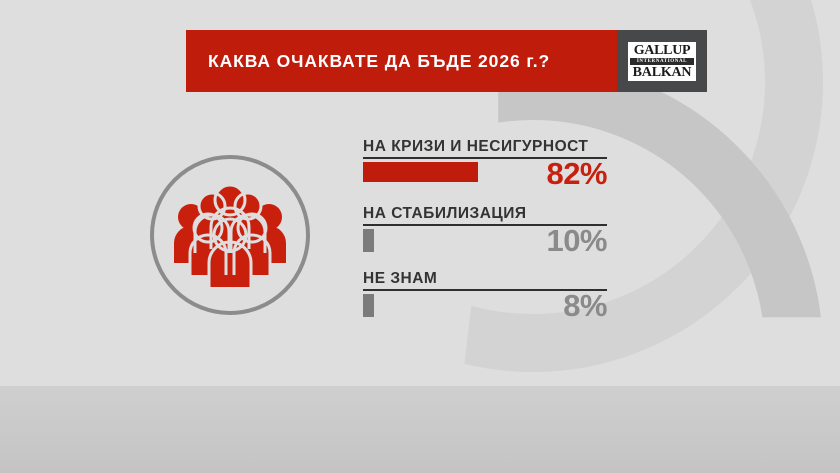 The width and height of the screenshot is (840, 473). I want to click on result-row-2: НА СТАБИЛИЗАЦИЯ 10%, so click(485, 230).